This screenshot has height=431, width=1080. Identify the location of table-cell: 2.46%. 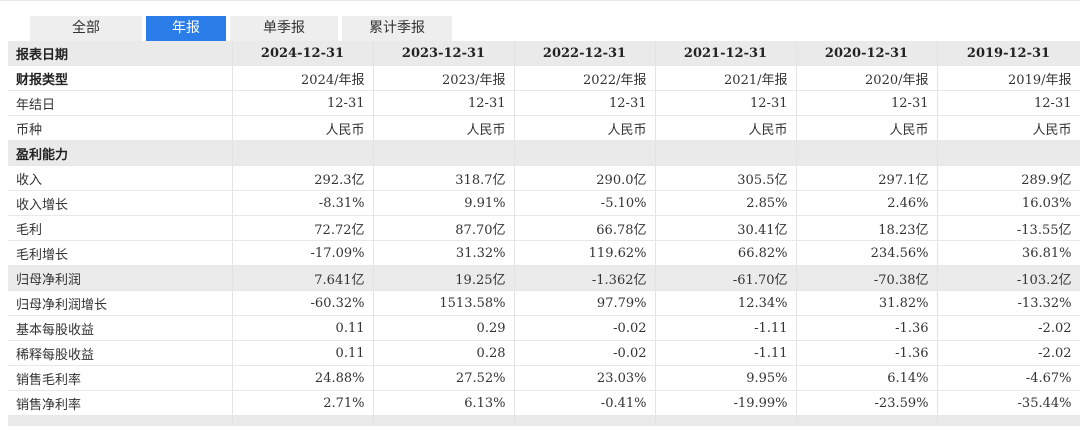
(867, 203).